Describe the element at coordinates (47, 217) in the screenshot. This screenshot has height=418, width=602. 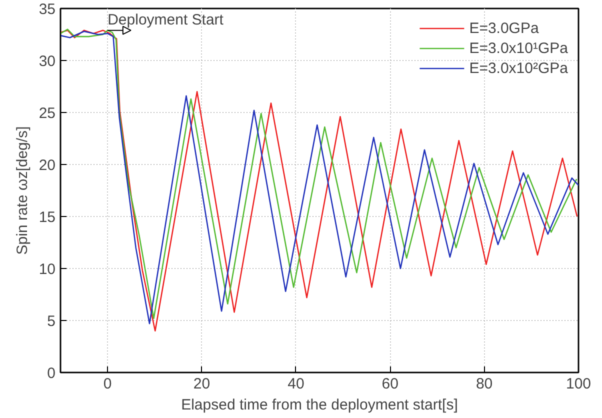
I see `y-tick-label: 15` at that location.